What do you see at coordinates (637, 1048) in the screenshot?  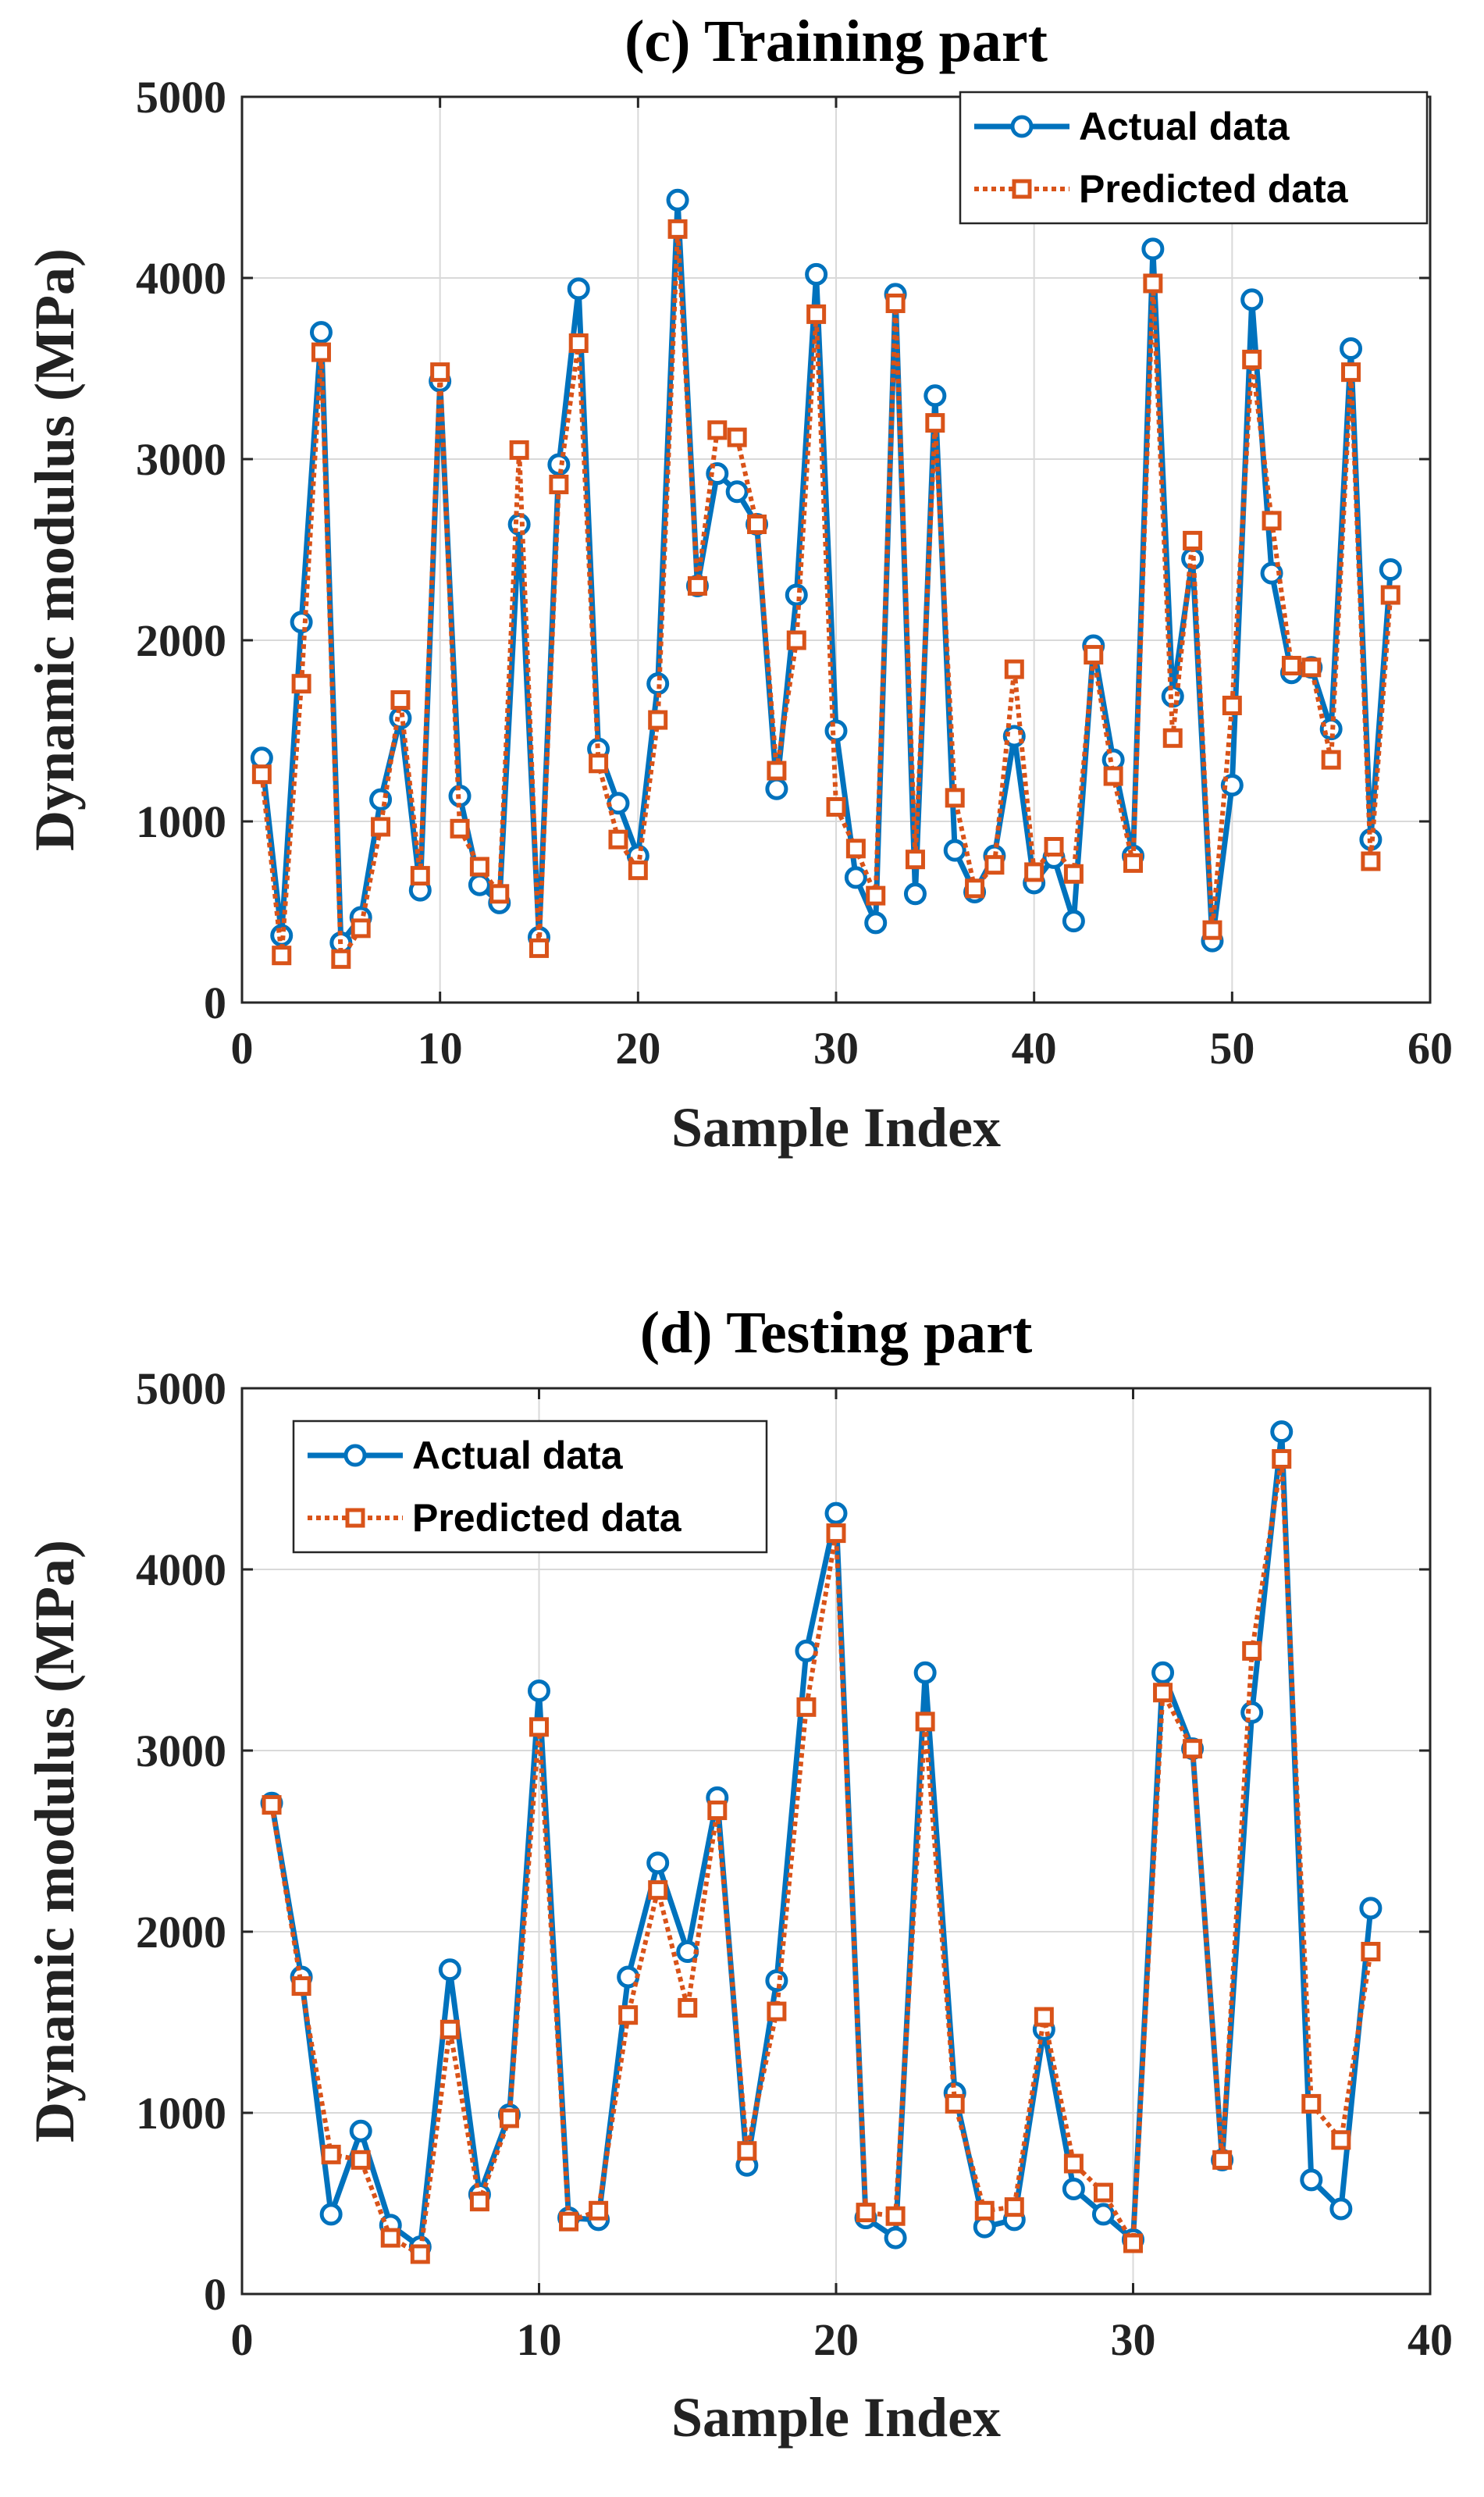 I see `training-x-tick-label: 20` at bounding box center [637, 1048].